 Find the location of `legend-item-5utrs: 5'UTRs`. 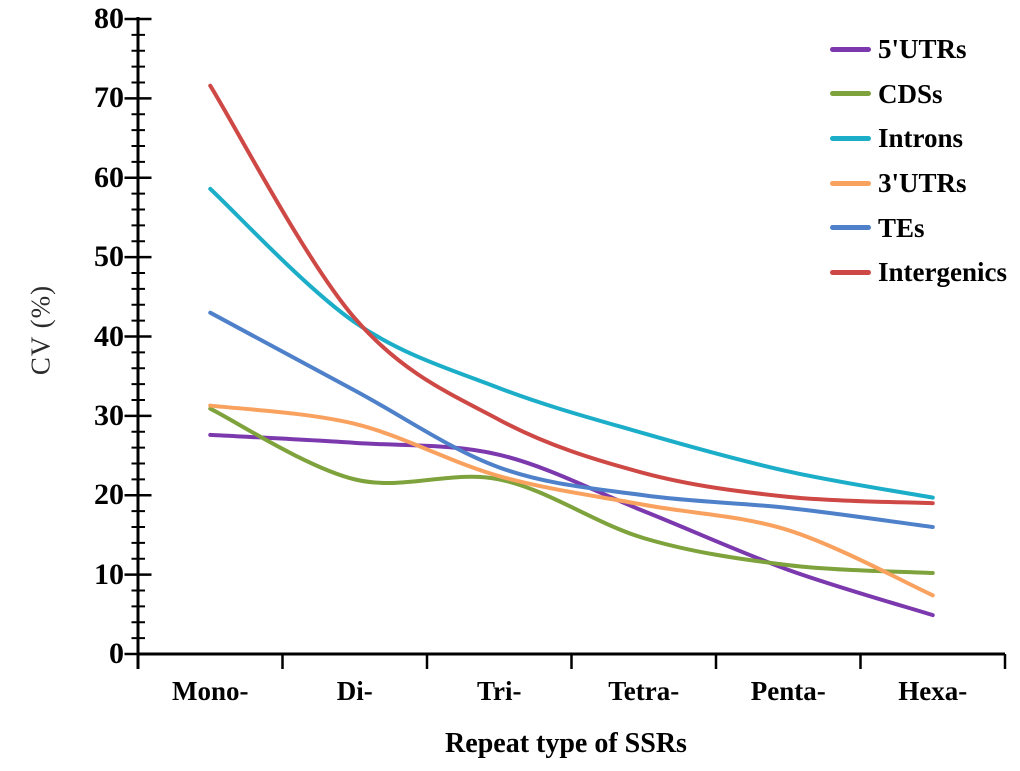

legend-item-5utrs: 5'UTRs is located at coordinates (918, 49).